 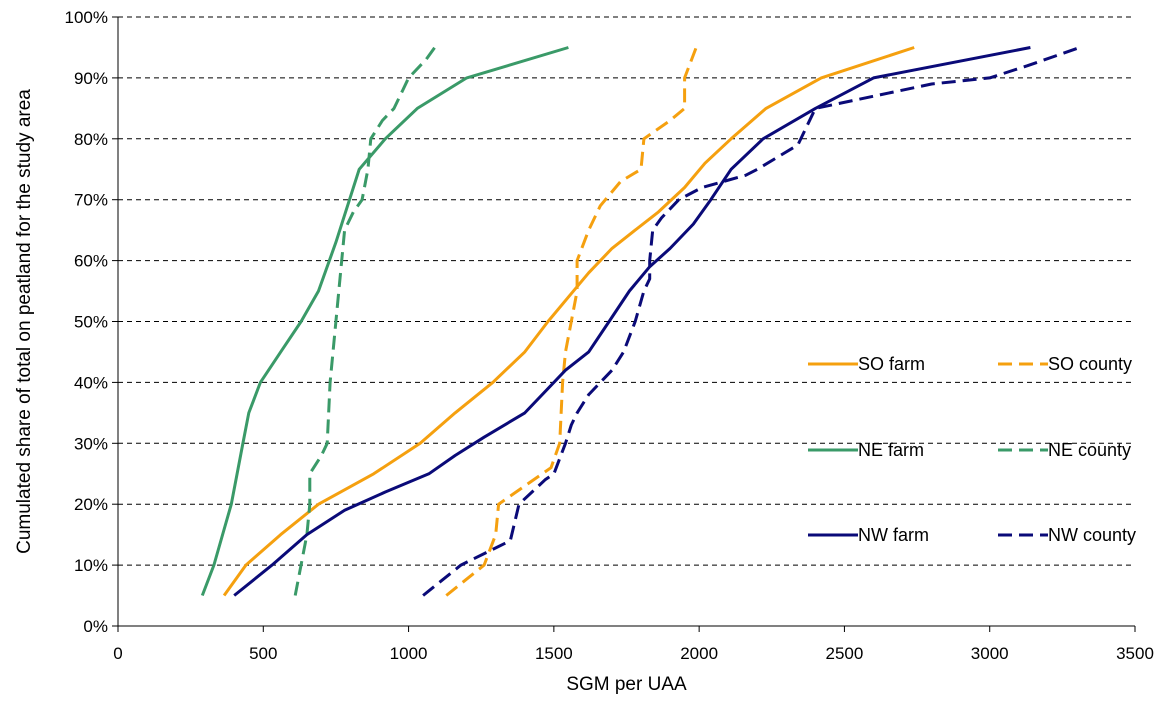 I want to click on x-tick-label: 2500, so click(x=845, y=653).